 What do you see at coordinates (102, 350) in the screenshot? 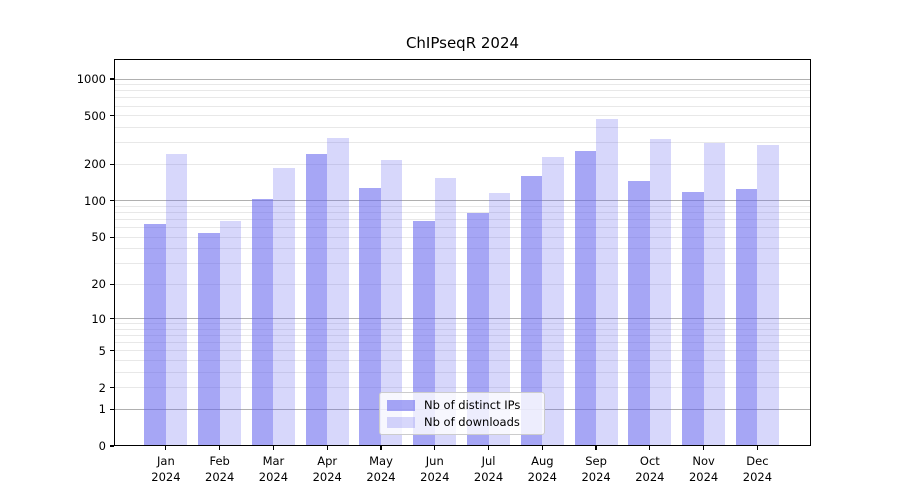
I see `y-tick-label: 5` at bounding box center [102, 350].